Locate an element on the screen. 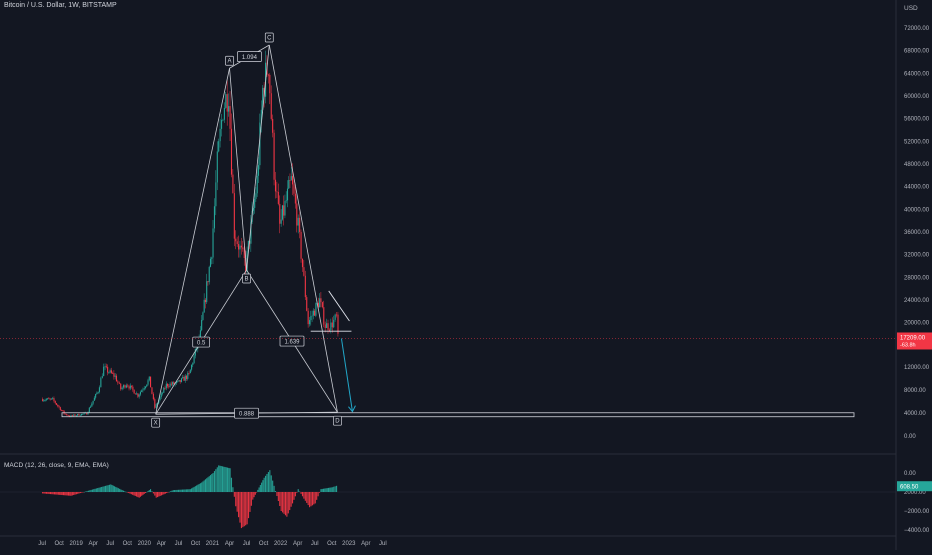 Image resolution: width=932 pixels, height=555 pixels. pattern-leg-cd is located at coordinates (303, 228).